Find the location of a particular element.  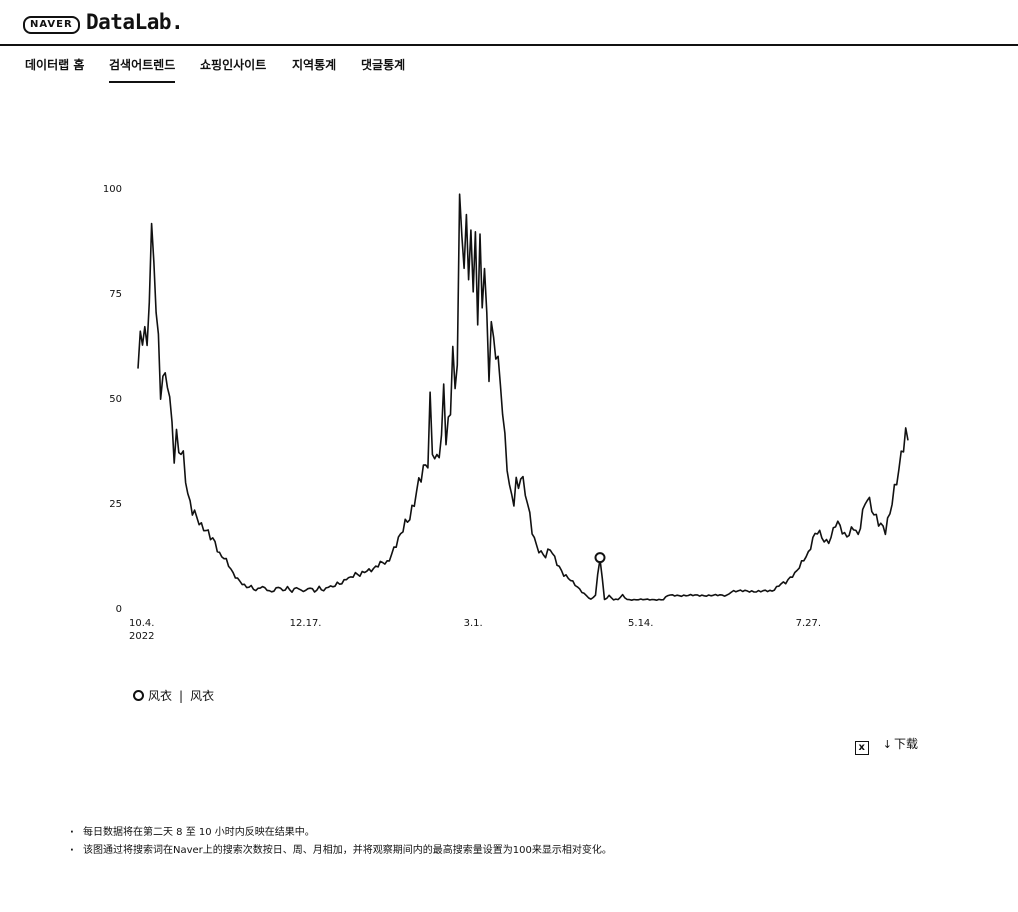

tab-region-stats: 지역통계 is located at coordinates (314, 65).